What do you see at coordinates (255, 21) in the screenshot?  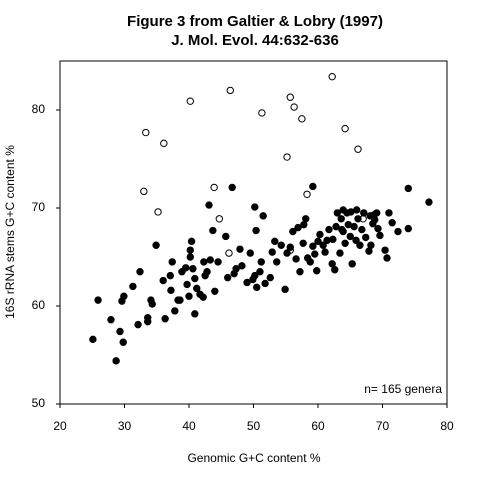 I see `chart-title: Figure 3 from Galtier & Lobry (1997)` at bounding box center [255, 21].